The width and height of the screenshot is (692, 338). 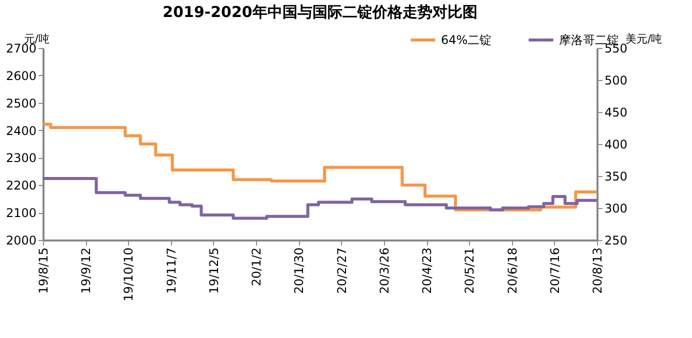 I want to click on y-tick-label: 2600, so click(x=21, y=75).